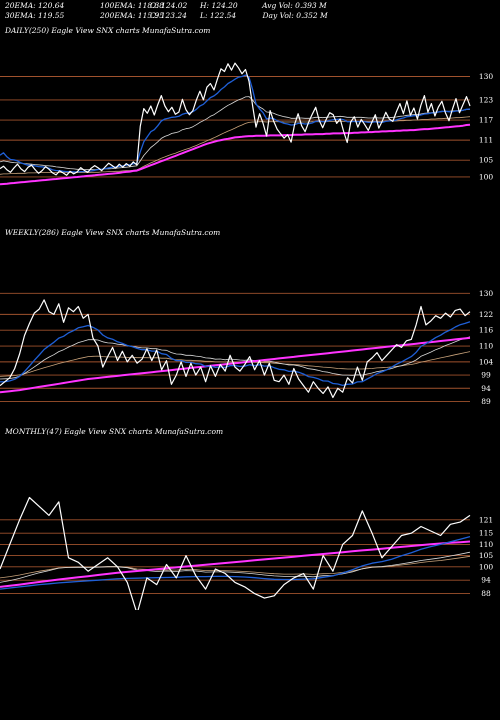  Describe the element at coordinates (35, 5) in the screenshot. I see `header-ema20: 20EMA: 120.64` at that location.